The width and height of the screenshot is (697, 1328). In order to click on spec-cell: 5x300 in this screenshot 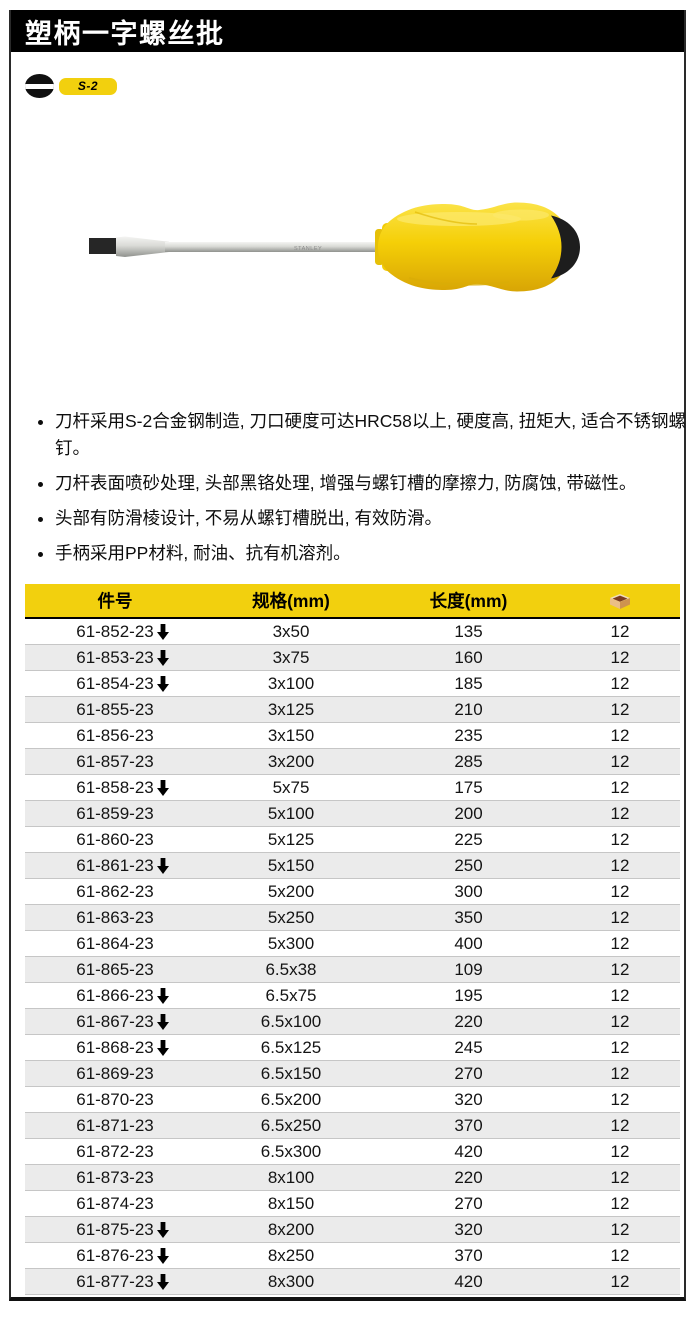, I will do `click(291, 943)`.